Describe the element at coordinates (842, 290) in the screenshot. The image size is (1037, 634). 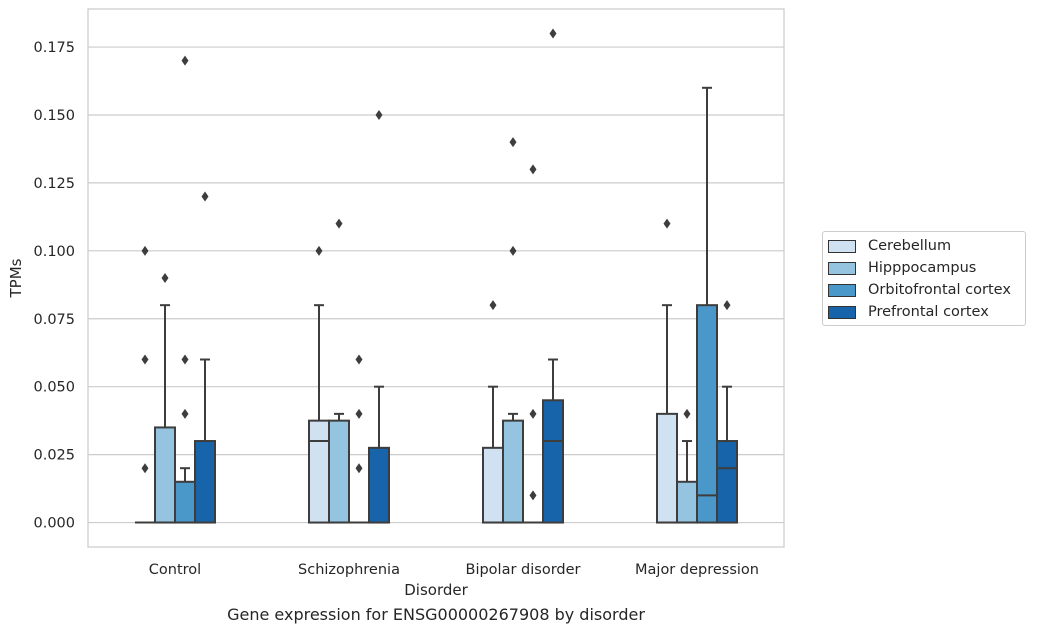
I see `legend-swatch-orbitofrontal` at that location.